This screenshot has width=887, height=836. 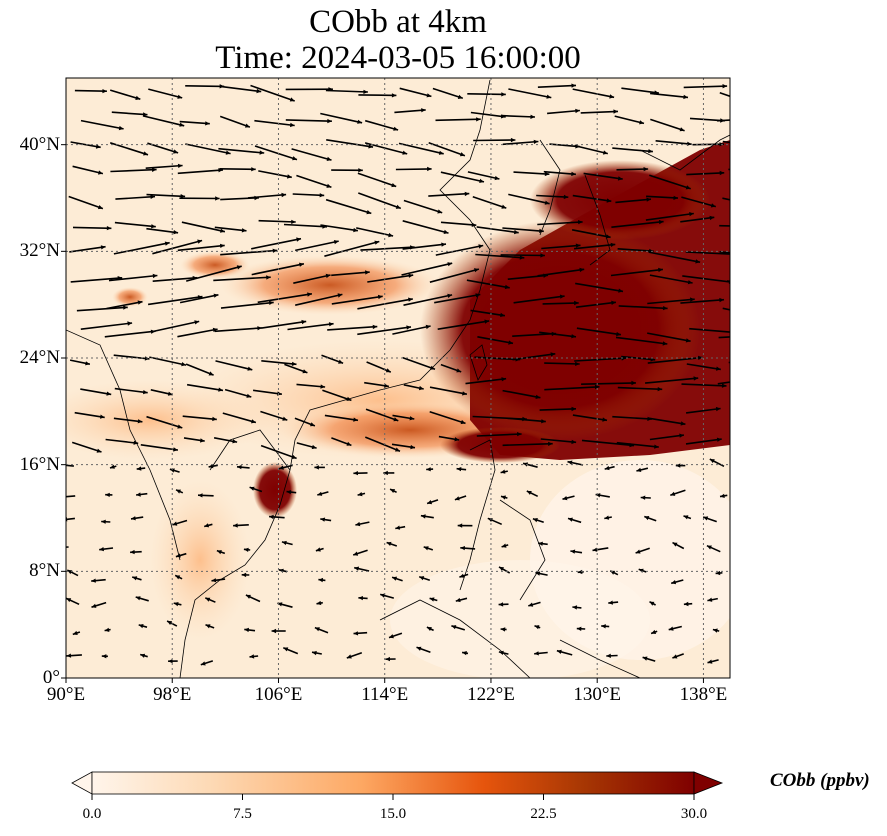 I want to click on lat-tick-label: 32°N, so click(x=39, y=251).